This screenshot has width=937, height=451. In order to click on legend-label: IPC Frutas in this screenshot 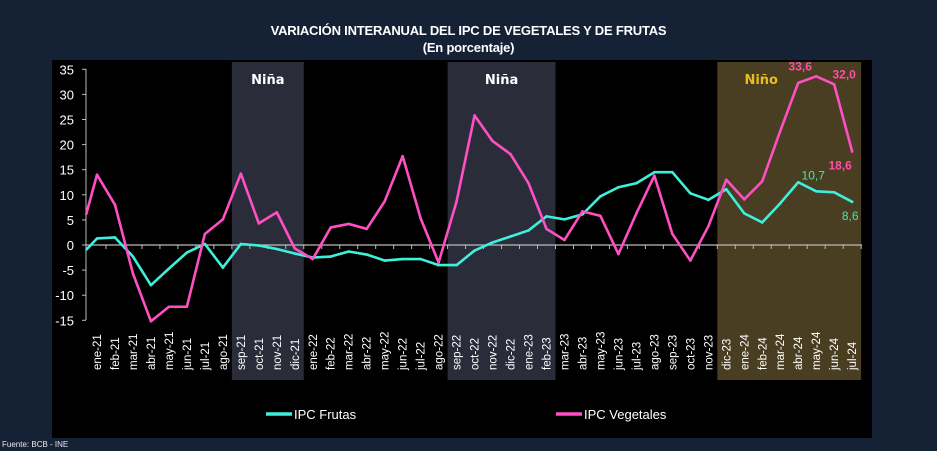, I will do `click(325, 414)`.